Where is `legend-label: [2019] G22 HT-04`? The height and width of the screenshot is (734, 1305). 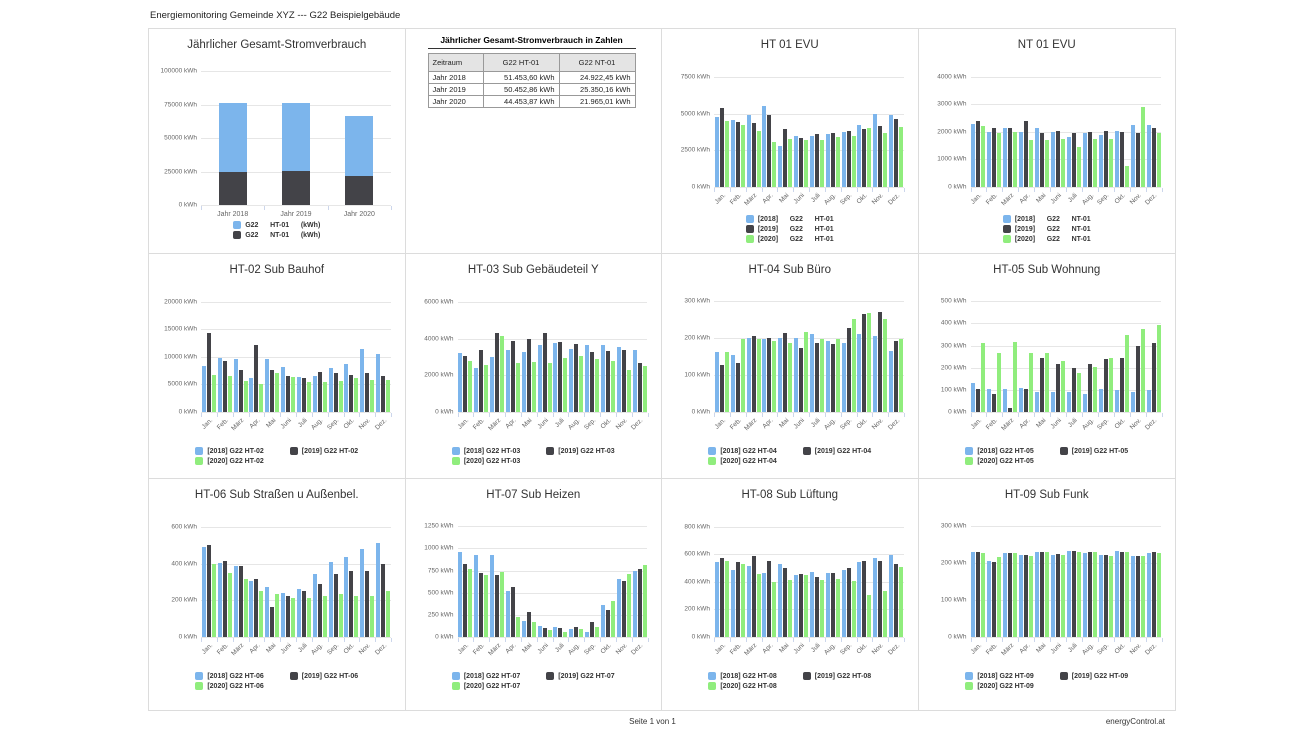
legend-label: [2019] G22 HT-04 is located at coordinates (843, 451).